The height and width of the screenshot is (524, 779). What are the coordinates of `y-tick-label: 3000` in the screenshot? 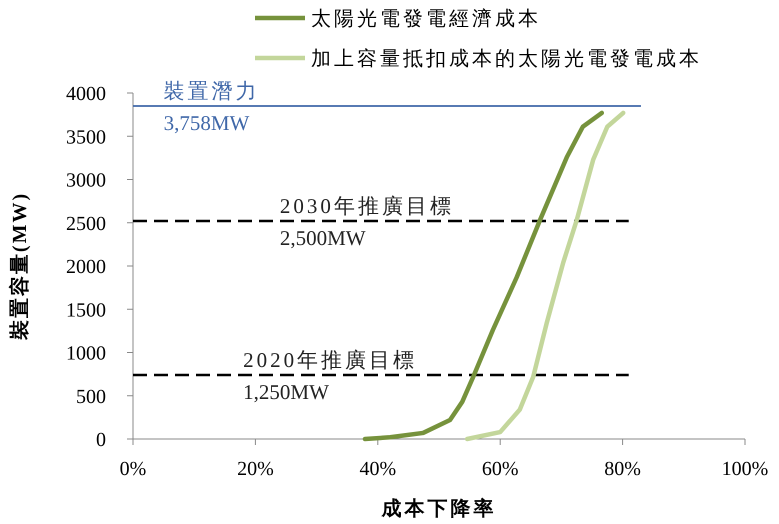 It's located at (86, 181).